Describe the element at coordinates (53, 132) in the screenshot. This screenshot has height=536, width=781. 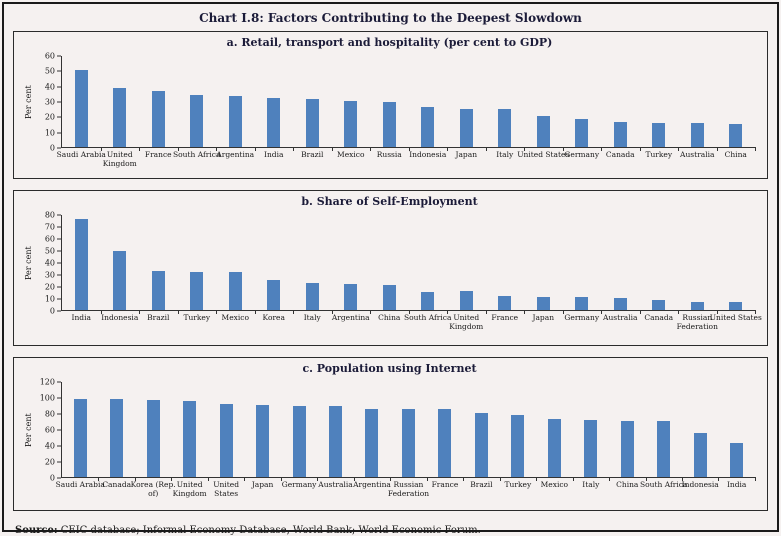
I see `y-tick: 10` at that location.